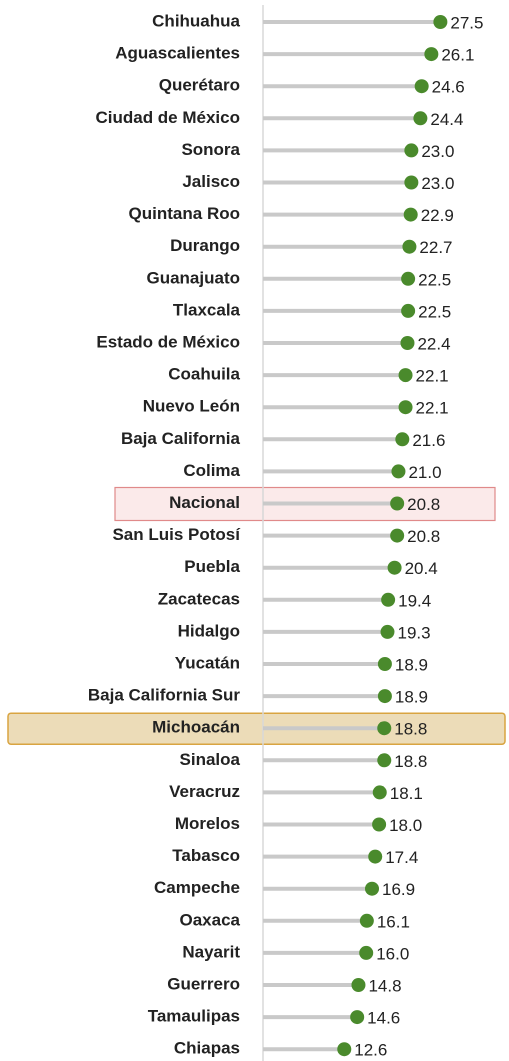 The width and height of the screenshot is (509, 1061). What do you see at coordinates (176, 534) in the screenshot?
I see `category-label: San Luis Potosí` at bounding box center [176, 534].